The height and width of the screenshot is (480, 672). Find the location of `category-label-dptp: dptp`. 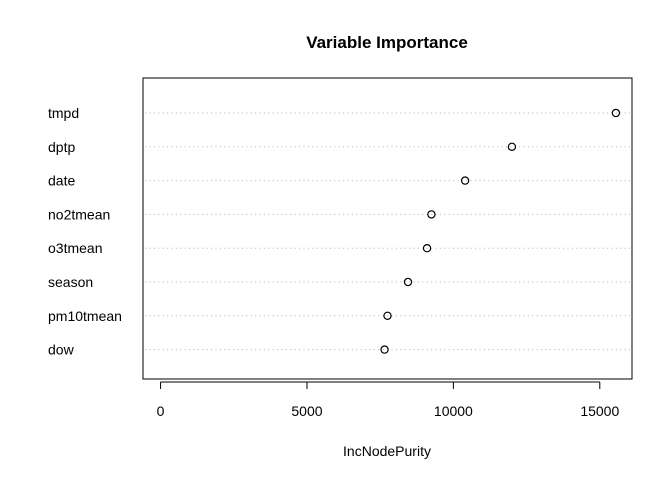

category-label-dptp: dptp is located at coordinates (61, 147).